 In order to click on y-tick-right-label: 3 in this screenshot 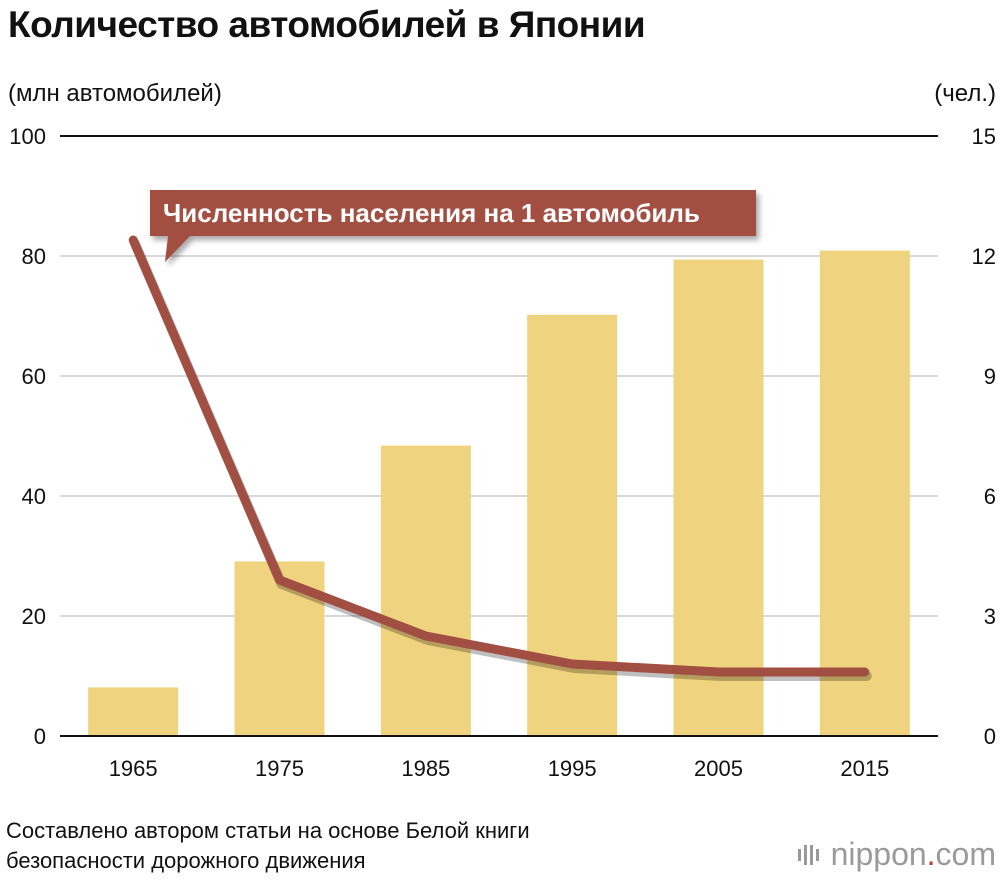, I will do `click(990, 616)`.